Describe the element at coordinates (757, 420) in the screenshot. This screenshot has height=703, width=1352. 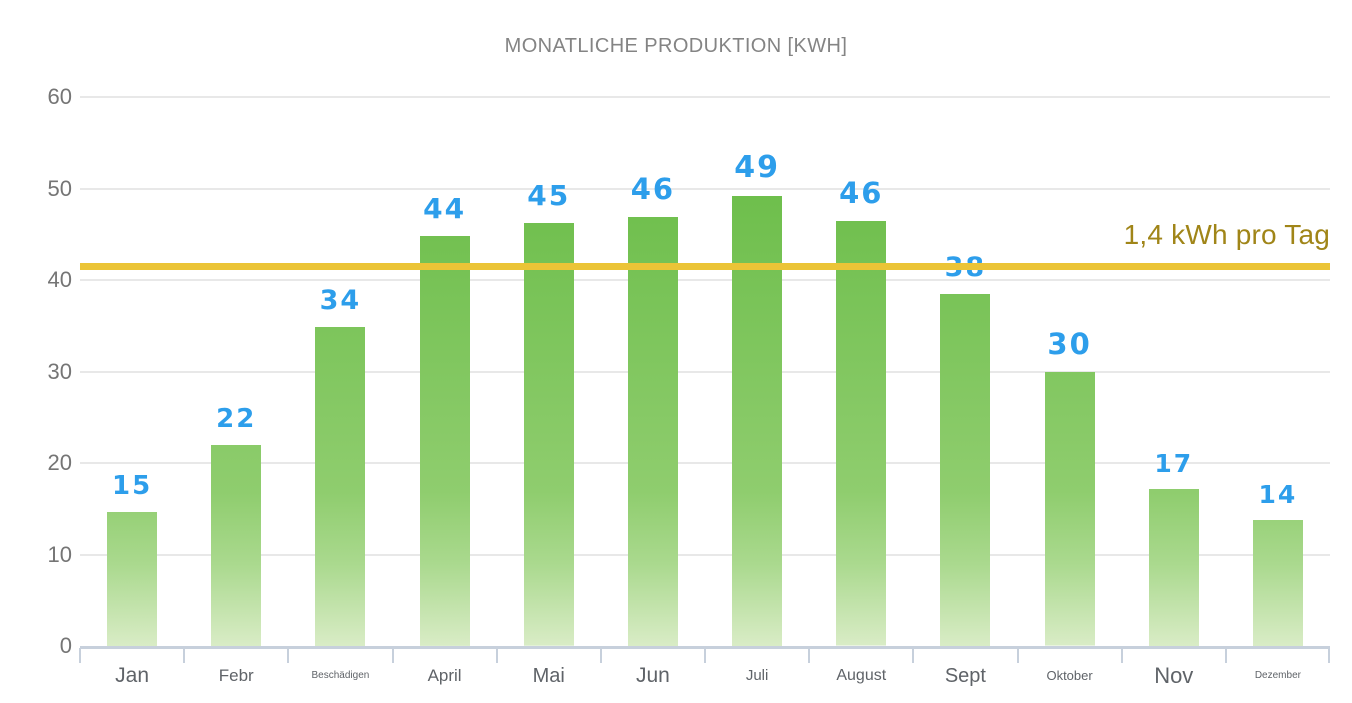
I see `bar-juli` at that location.